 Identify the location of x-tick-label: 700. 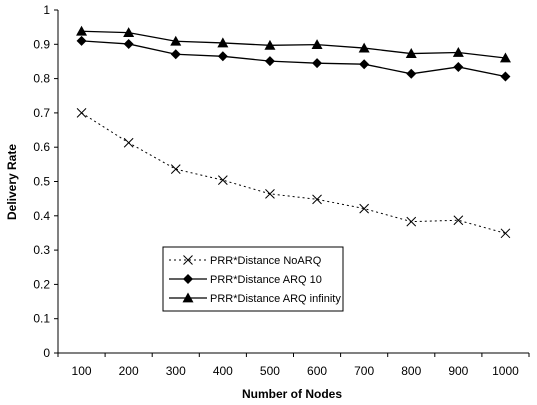
(364, 371).